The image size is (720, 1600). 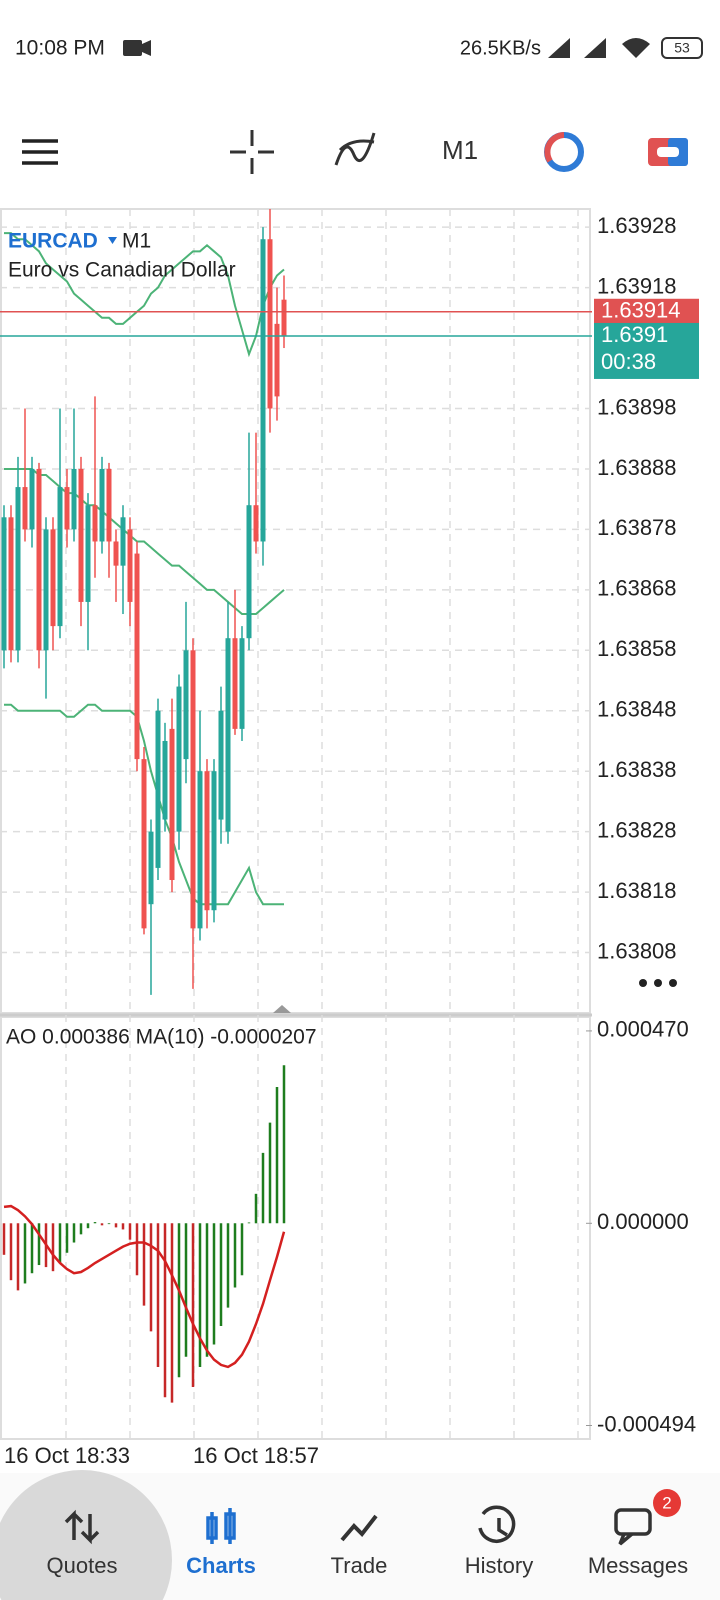 I want to click on wifi-icon, so click(x=636, y=48).